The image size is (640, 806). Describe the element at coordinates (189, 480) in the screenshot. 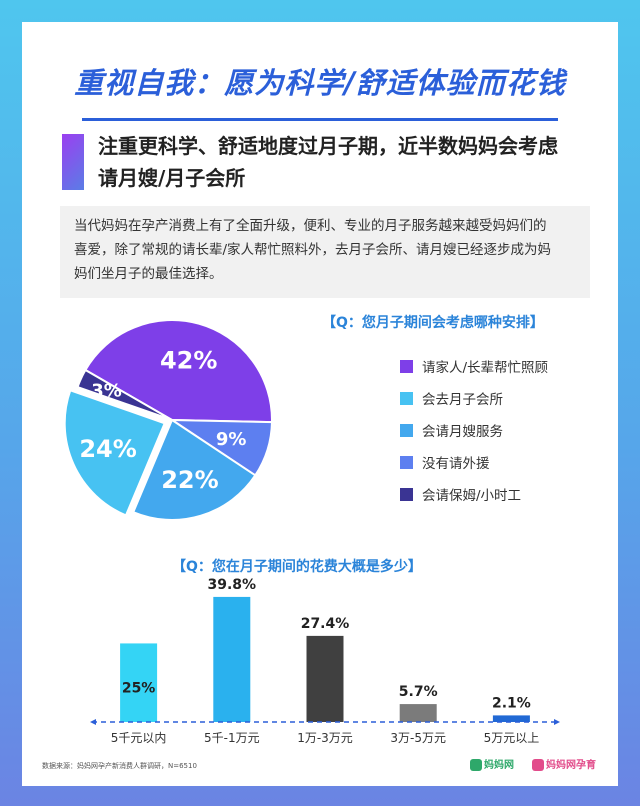

I see `pie-slice-label: 22%` at that location.